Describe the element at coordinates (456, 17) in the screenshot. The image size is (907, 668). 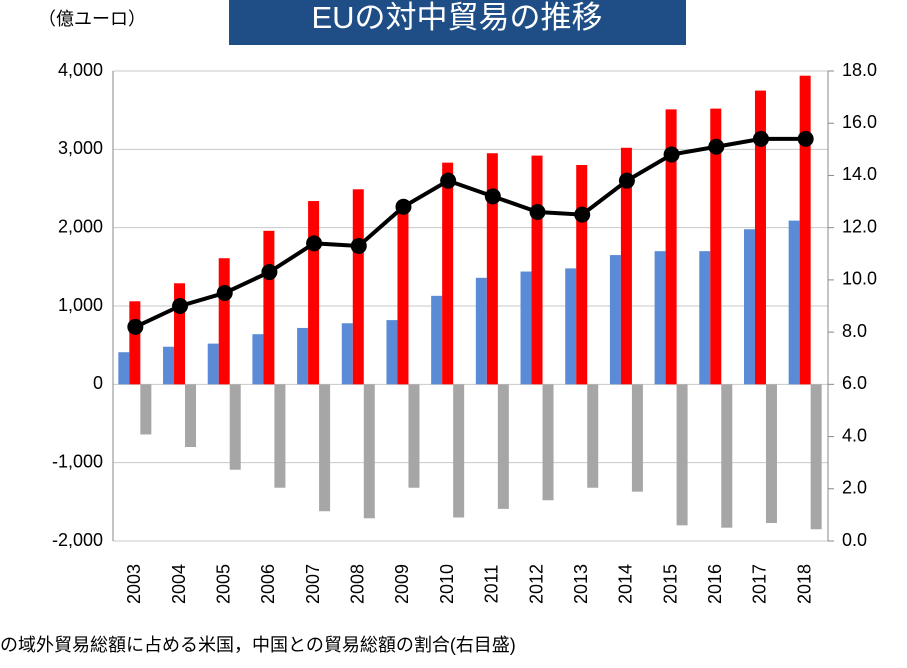
I see `chart-title: EUの対中貿易の推移` at that location.